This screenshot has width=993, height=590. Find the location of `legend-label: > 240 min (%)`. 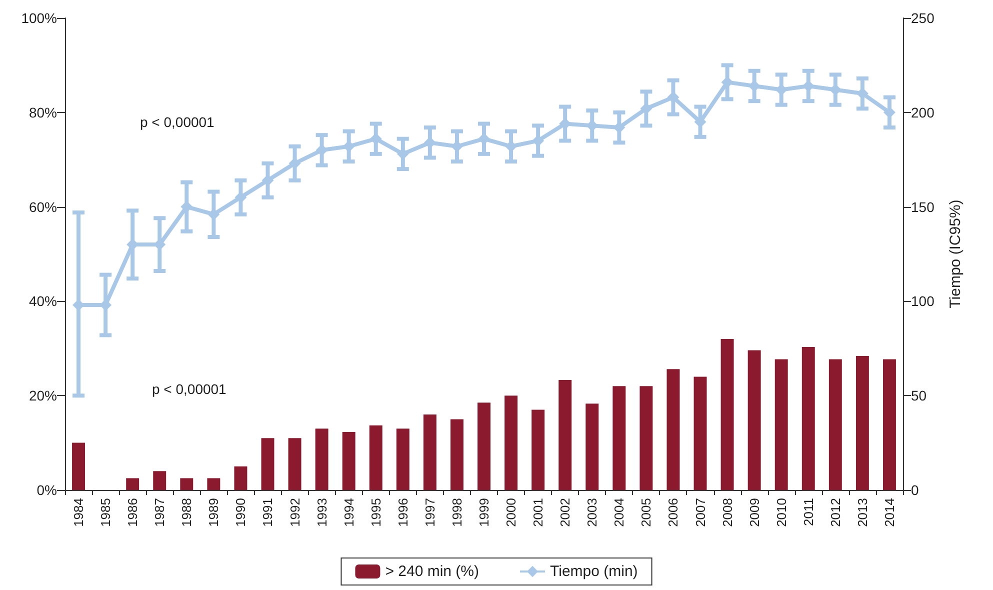

legend-label: > 240 min (%) is located at coordinates (432, 571).